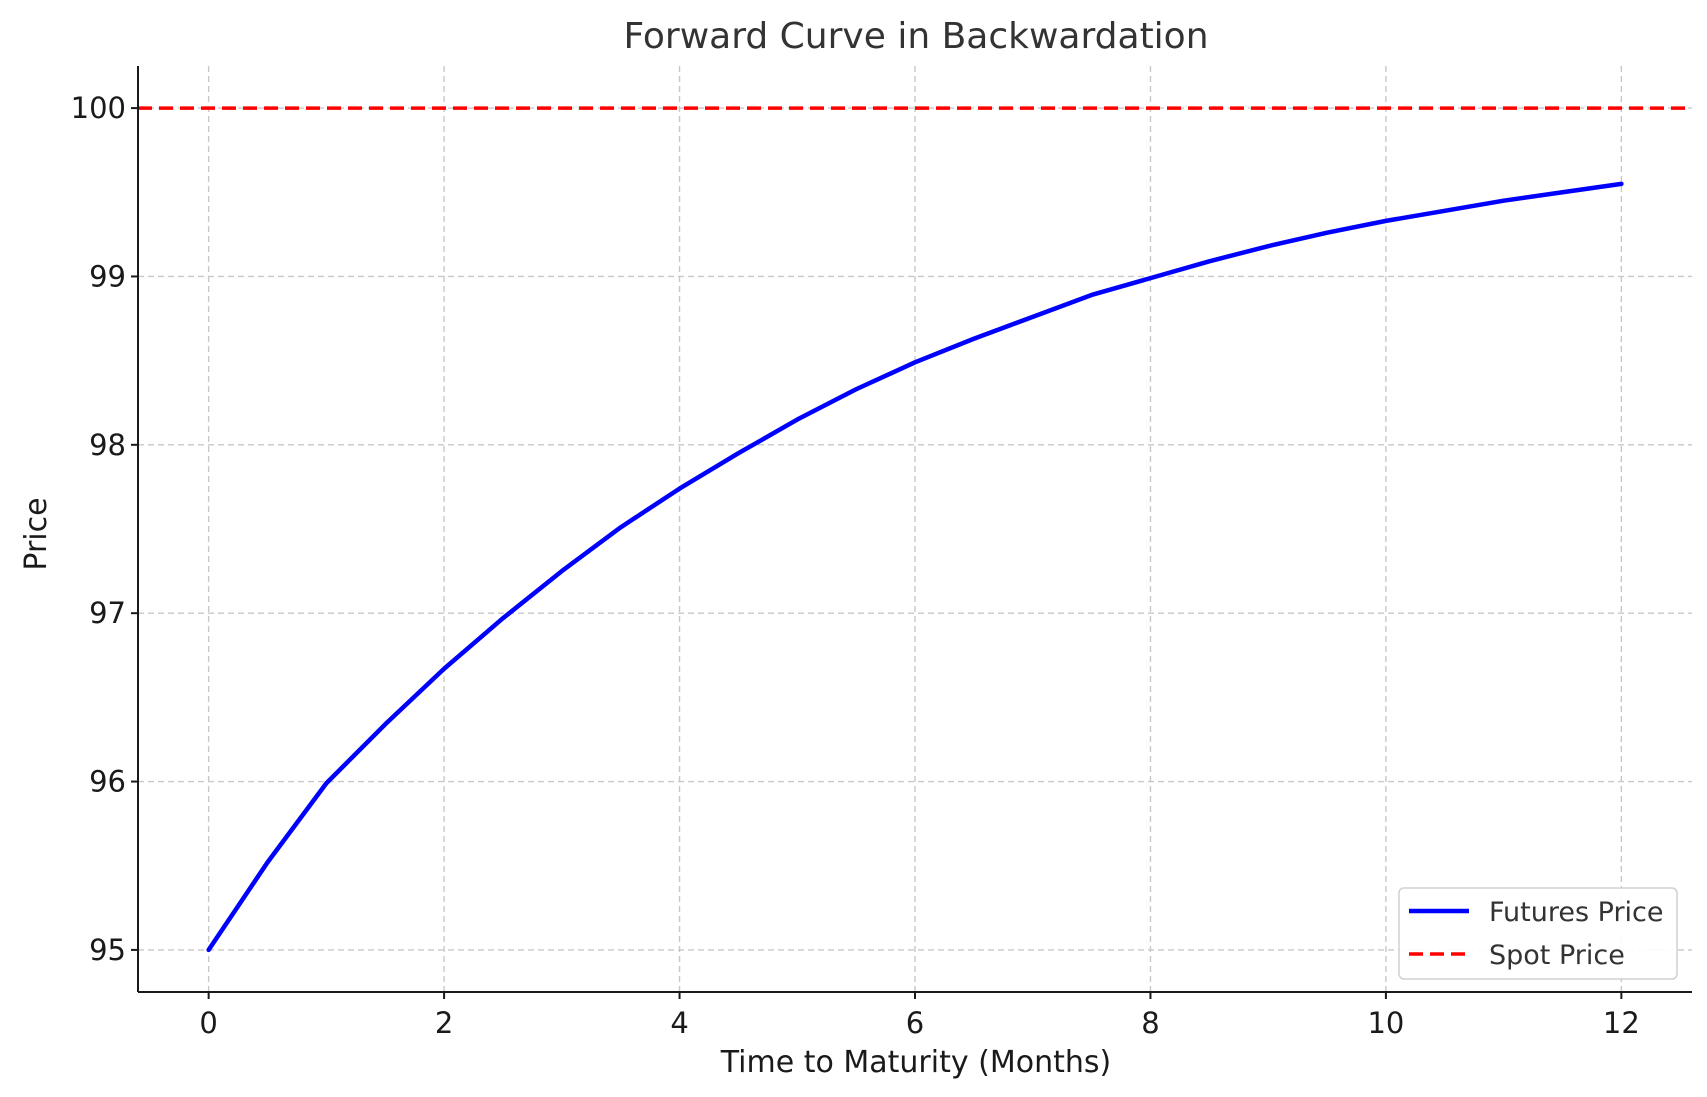 Image resolution: width=1707 pixels, height=1097 pixels. What do you see at coordinates (1385, 1023) in the screenshot?
I see `x-tick-label: 10` at bounding box center [1385, 1023].